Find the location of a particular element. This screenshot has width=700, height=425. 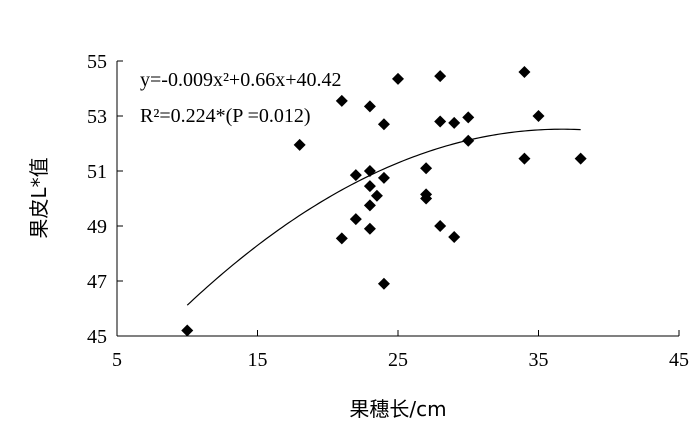

y-tick-label: 47 is located at coordinates (97, 282).